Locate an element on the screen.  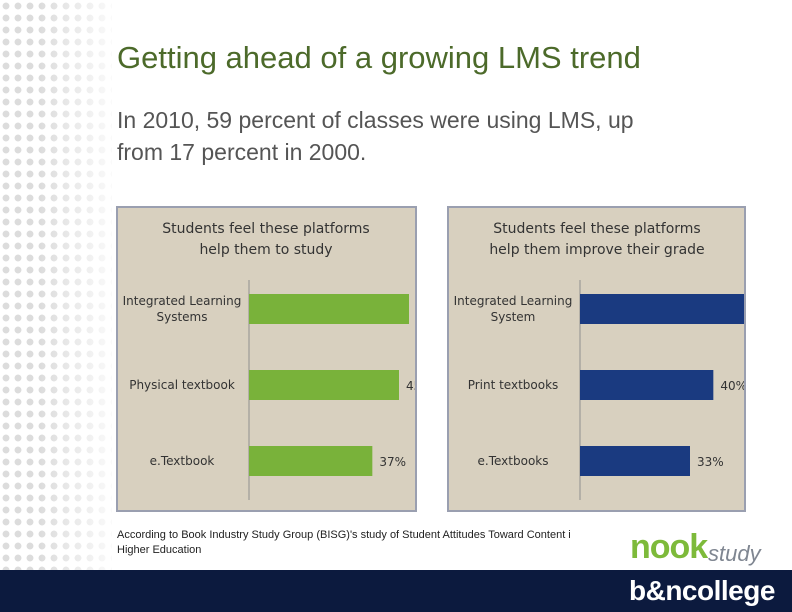
data-label-2: 45% is located at coordinates (410, 386).